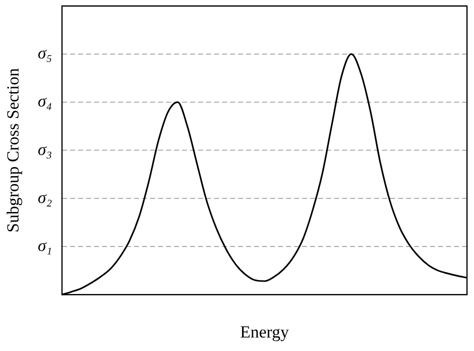 Image resolution: width=474 pixels, height=351 pixels. What do you see at coordinates (45, 101) in the screenshot?
I see `ref-line-label: σ₄` at bounding box center [45, 101].